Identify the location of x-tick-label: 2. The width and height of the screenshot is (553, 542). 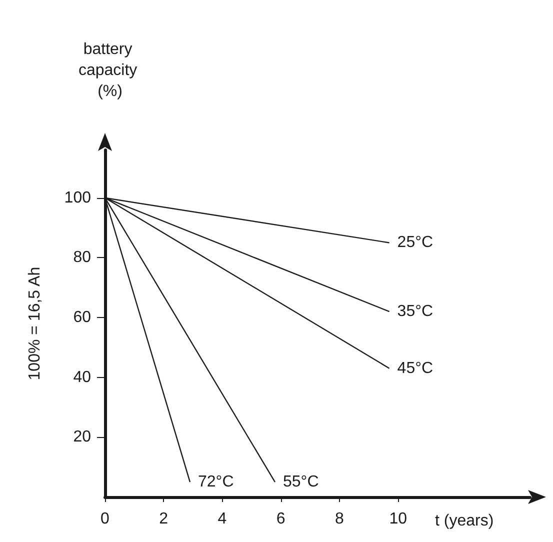
(163, 519).